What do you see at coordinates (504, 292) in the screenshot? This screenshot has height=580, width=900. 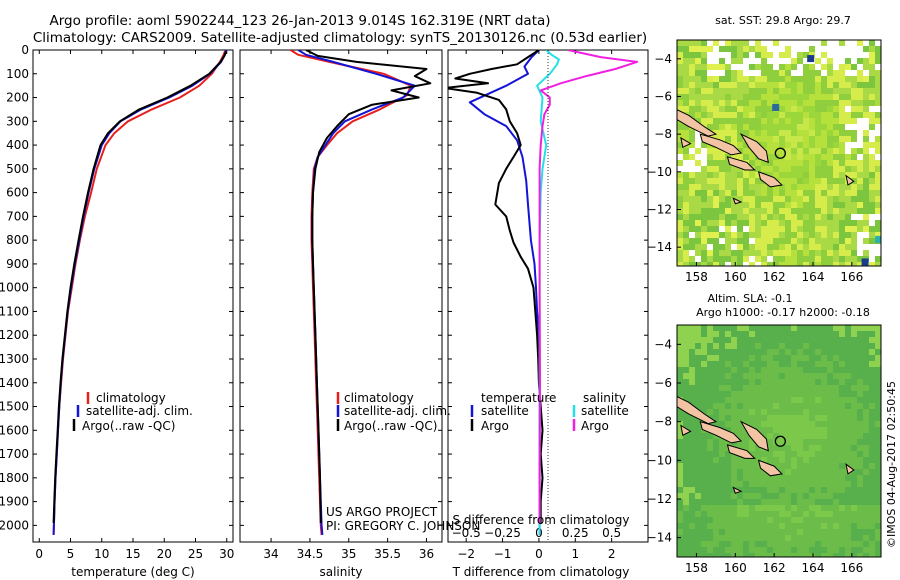 I see `series-t-satellite` at bounding box center [504, 292].